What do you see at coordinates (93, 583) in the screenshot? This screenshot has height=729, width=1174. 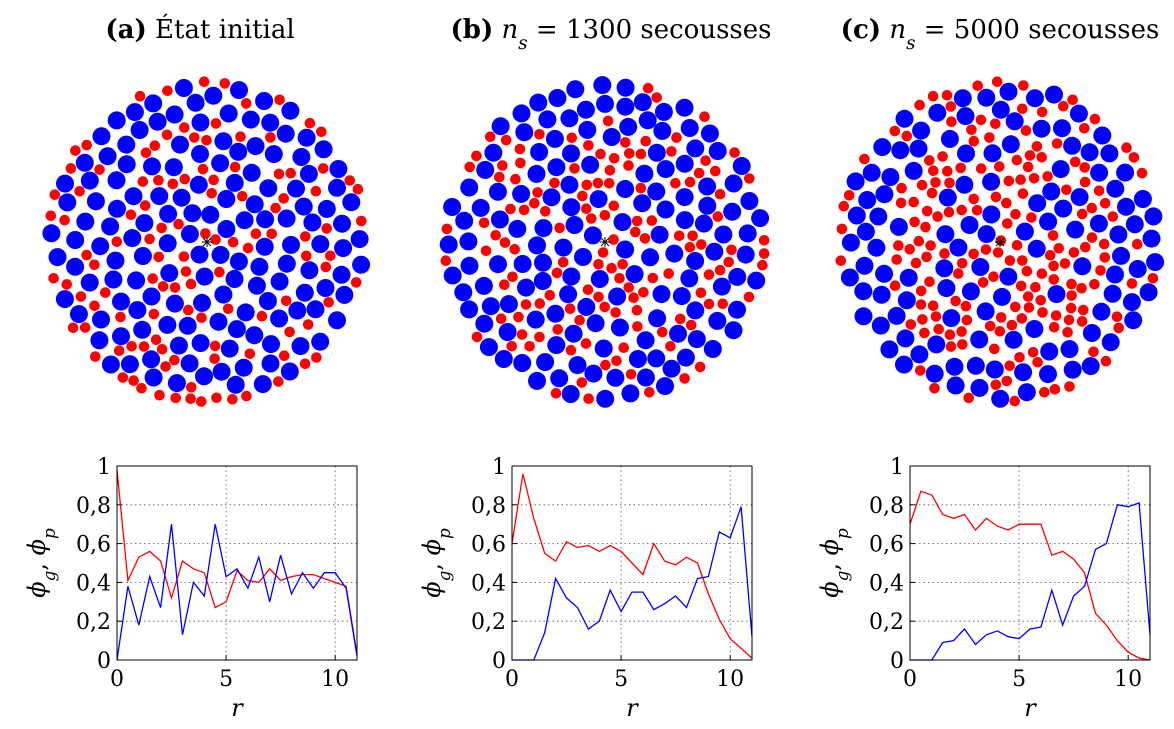 I see `y-tick-label: 0,4` at bounding box center [93, 583].